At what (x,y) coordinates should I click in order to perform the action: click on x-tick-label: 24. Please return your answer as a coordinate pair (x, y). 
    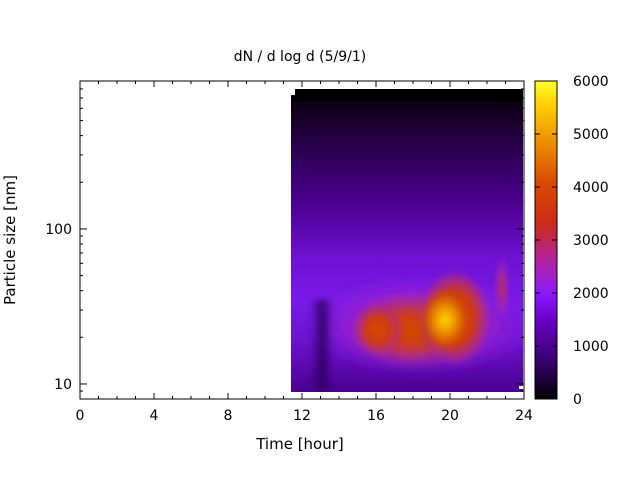
    Looking at the image, I should click on (524, 416).